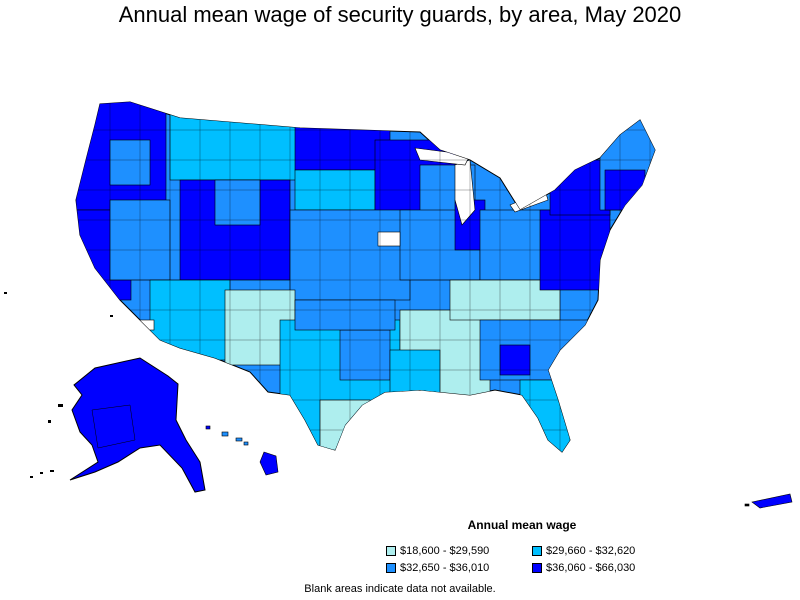 Image resolution: width=800 pixels, height=600 pixels. I want to click on region-texas-south, so click(345, 425).